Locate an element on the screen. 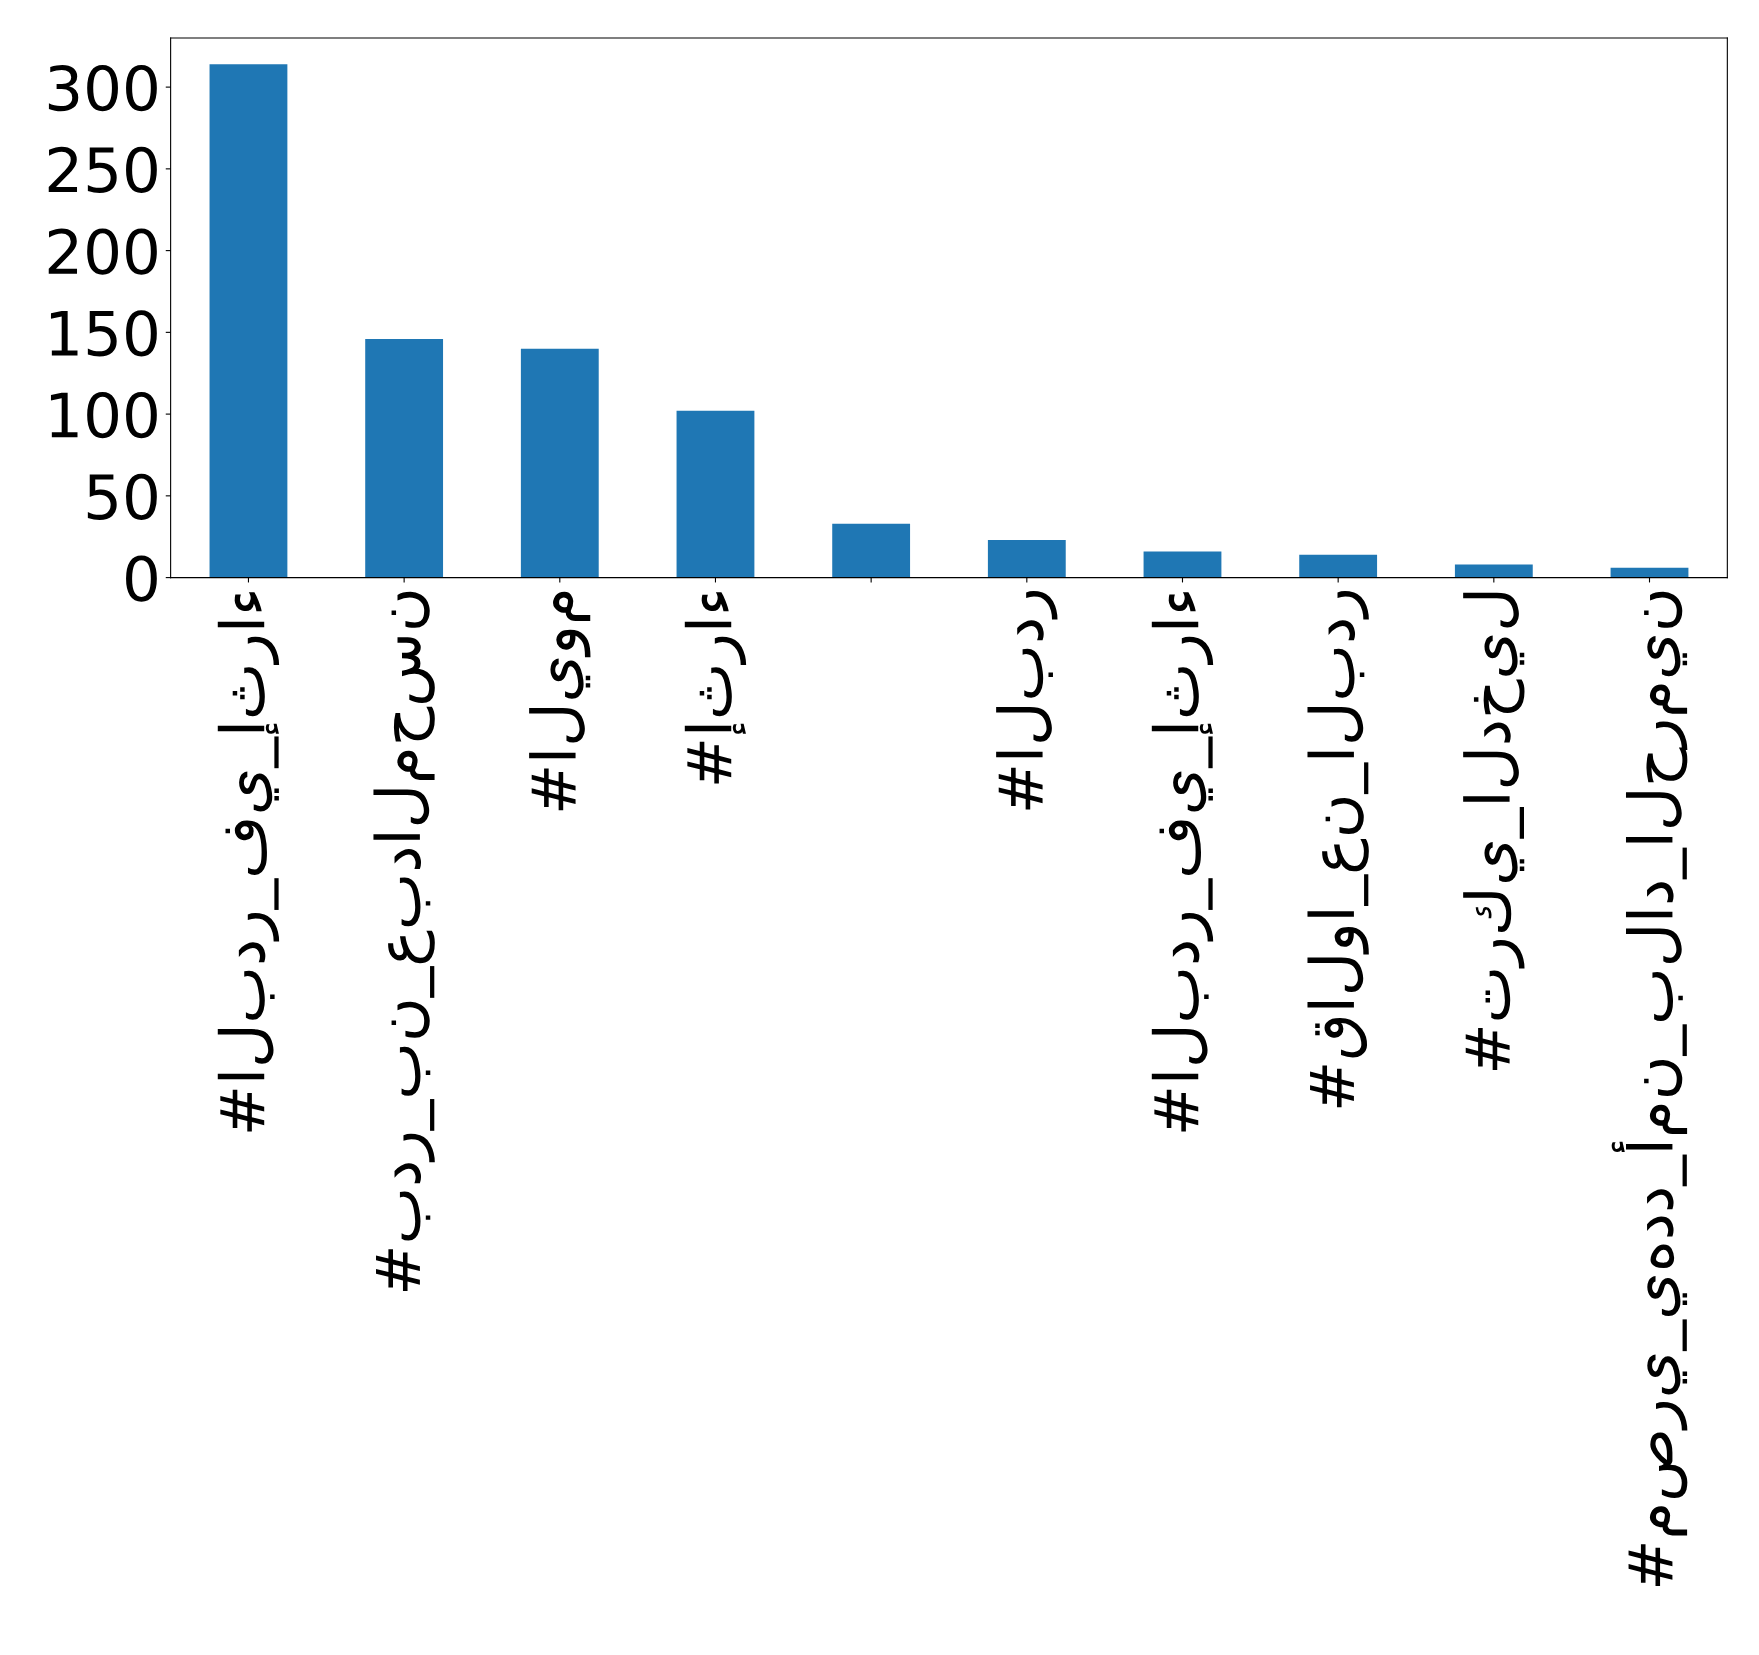  x-tick-label: #اليوم is located at coordinates (560, 701).